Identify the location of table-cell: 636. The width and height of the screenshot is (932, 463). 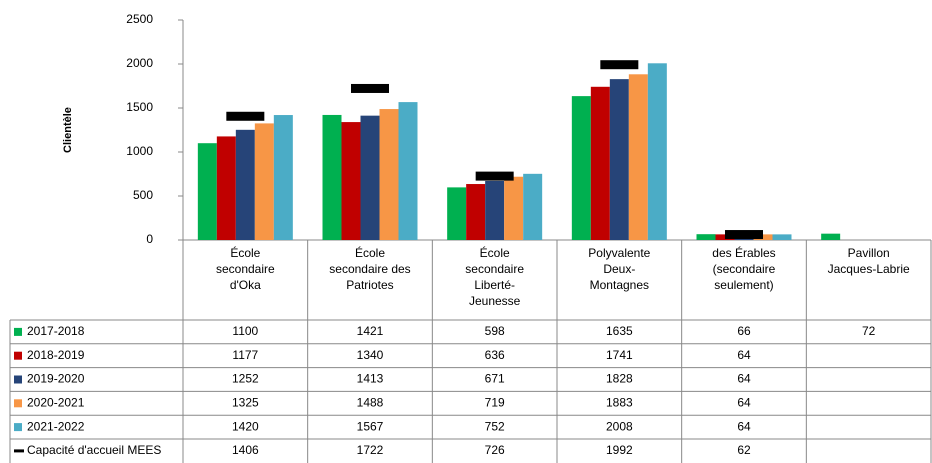
(495, 355).